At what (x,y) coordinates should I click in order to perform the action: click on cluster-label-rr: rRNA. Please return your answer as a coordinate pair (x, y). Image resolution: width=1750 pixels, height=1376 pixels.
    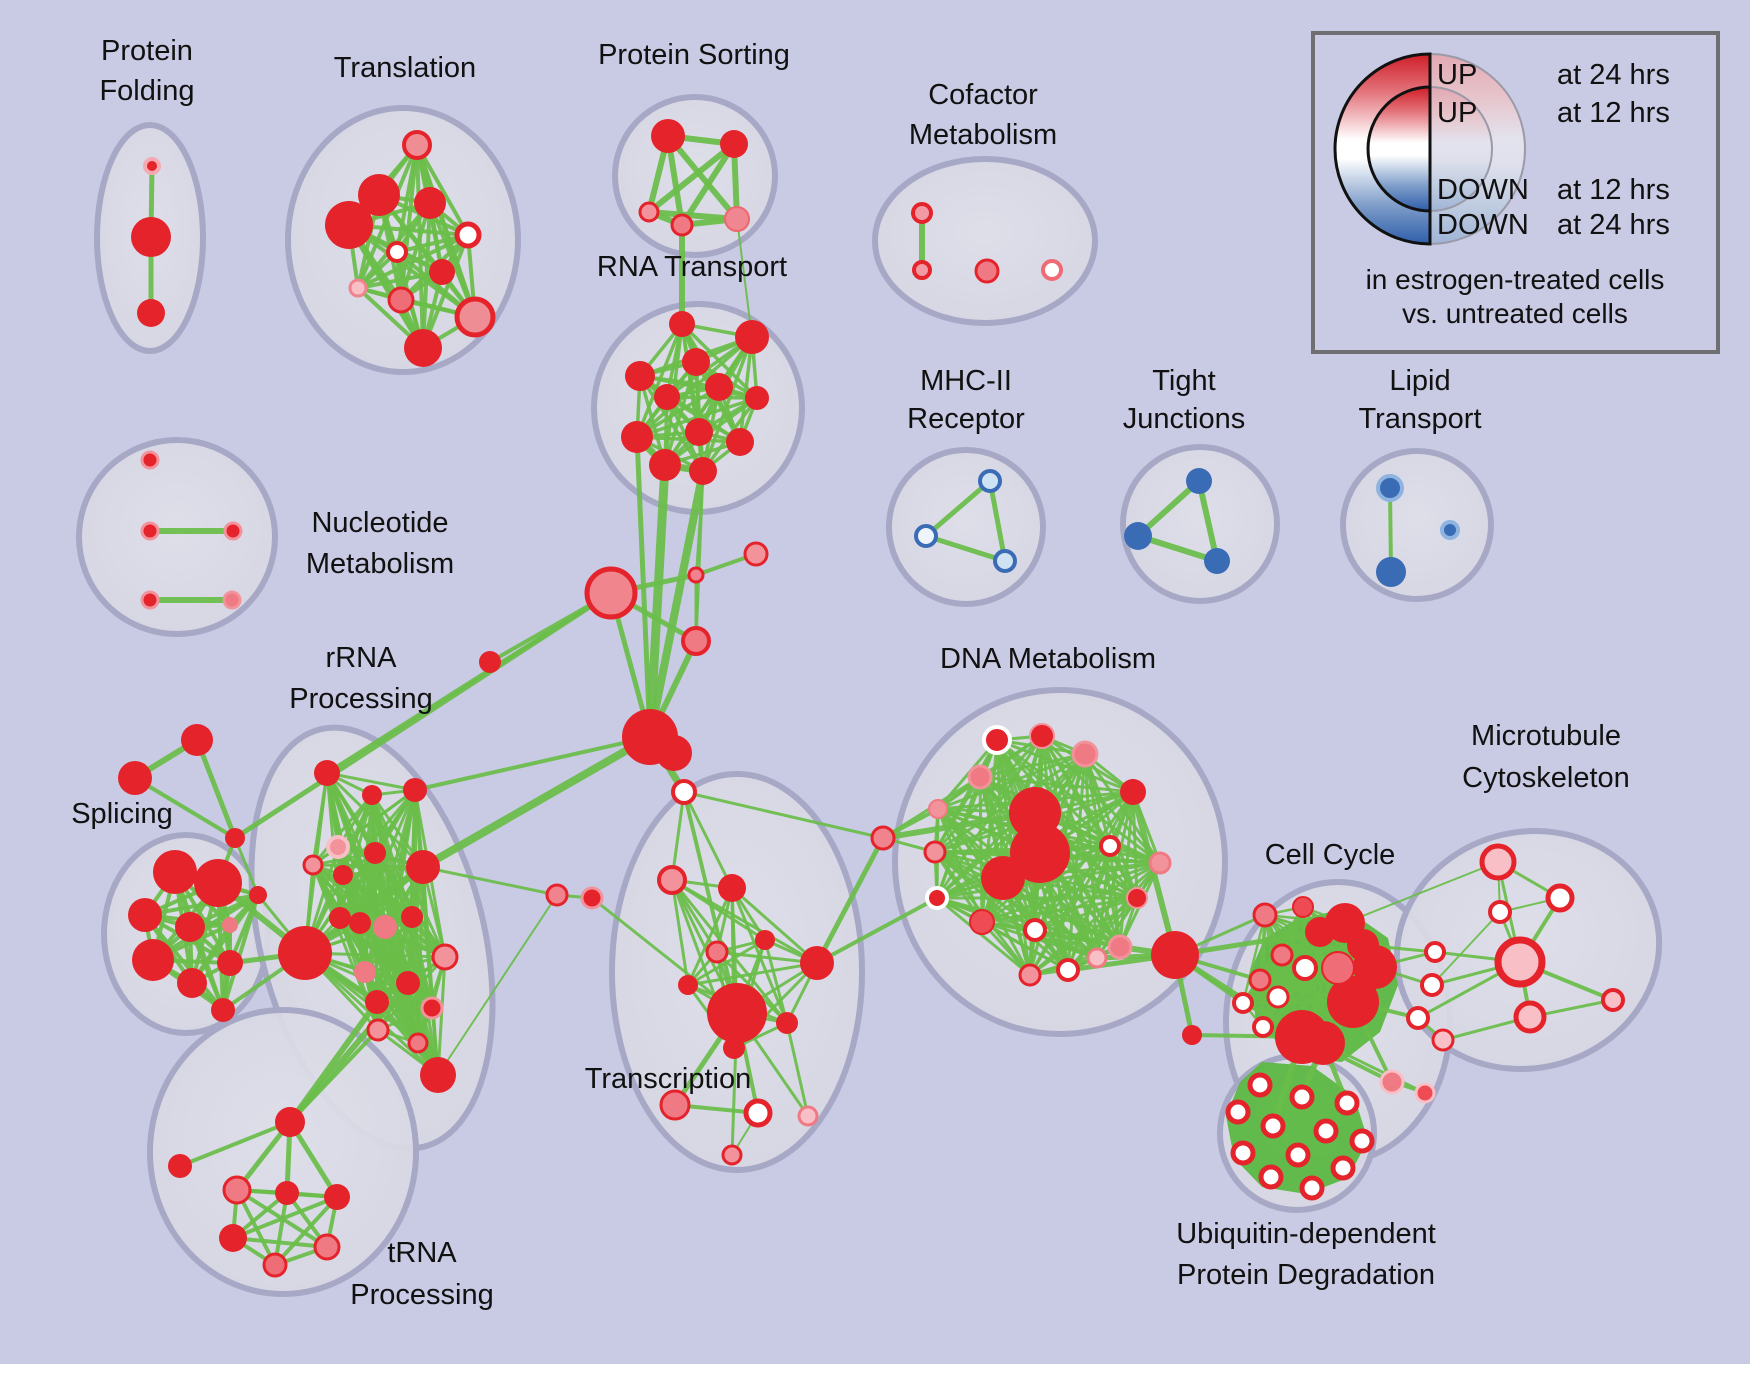
    Looking at the image, I should click on (362, 658).